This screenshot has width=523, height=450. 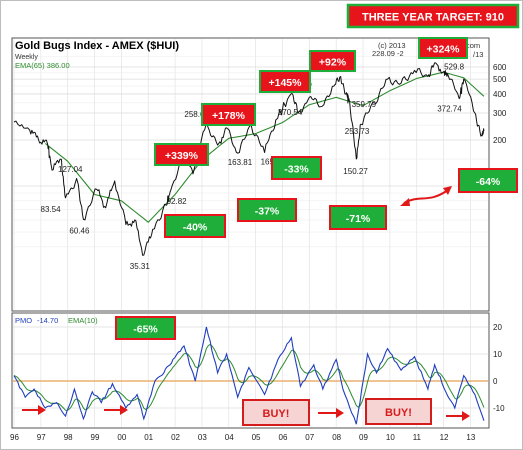 I want to click on x-tick-label: 02, so click(x=175, y=437).